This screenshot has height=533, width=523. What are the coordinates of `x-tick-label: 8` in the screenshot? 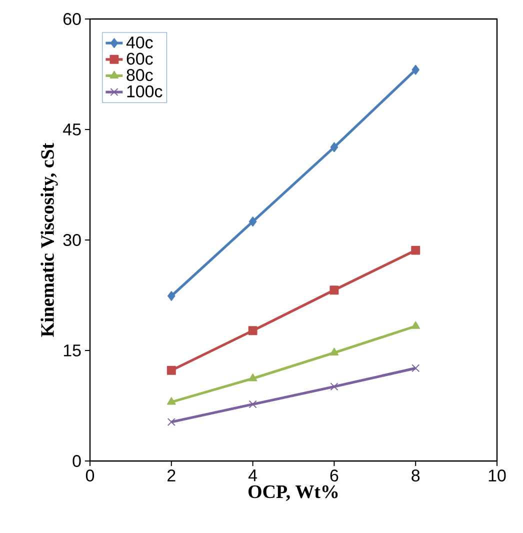 It's located at (416, 476).